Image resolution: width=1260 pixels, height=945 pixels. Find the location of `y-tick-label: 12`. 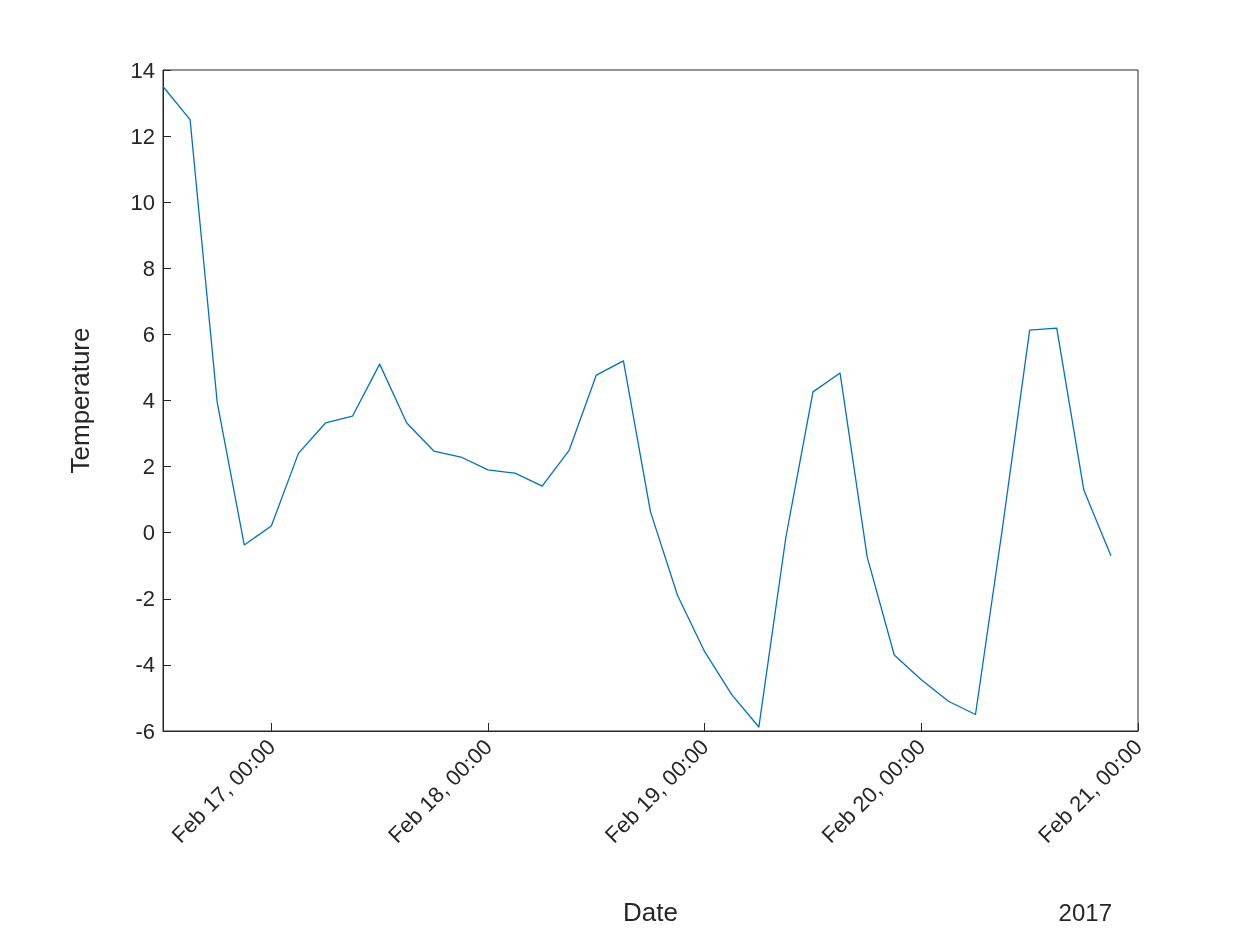

y-tick-label: 12 is located at coordinates (142, 136).